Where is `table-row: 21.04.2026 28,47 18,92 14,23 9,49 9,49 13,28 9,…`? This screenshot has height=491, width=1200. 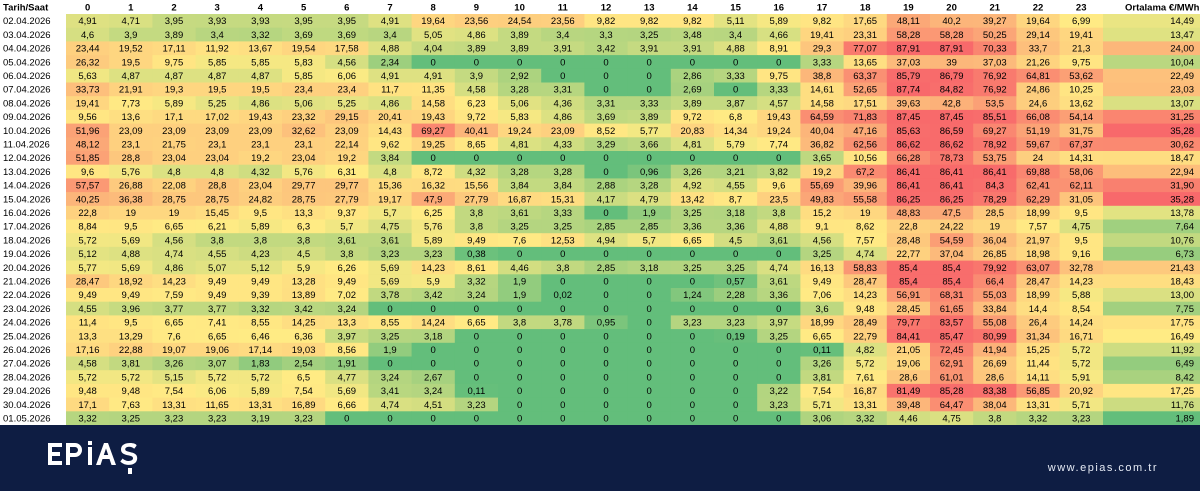 table-row: 21.04.2026 28,47 18,92 14,23 9,49 9,49 13,28 9,… is located at coordinates (600, 281).